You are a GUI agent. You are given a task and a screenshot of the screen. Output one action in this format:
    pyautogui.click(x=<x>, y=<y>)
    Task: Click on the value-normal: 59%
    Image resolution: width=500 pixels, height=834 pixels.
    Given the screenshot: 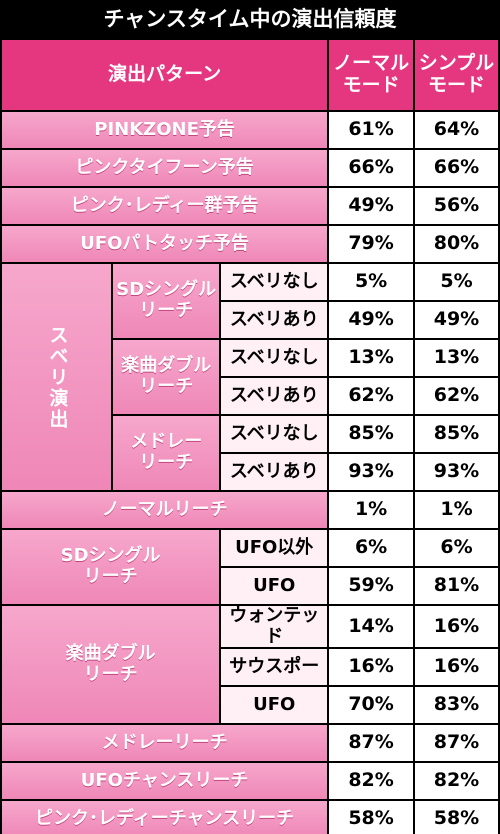 What is the action you would take?
    pyautogui.click(x=371, y=586)
    